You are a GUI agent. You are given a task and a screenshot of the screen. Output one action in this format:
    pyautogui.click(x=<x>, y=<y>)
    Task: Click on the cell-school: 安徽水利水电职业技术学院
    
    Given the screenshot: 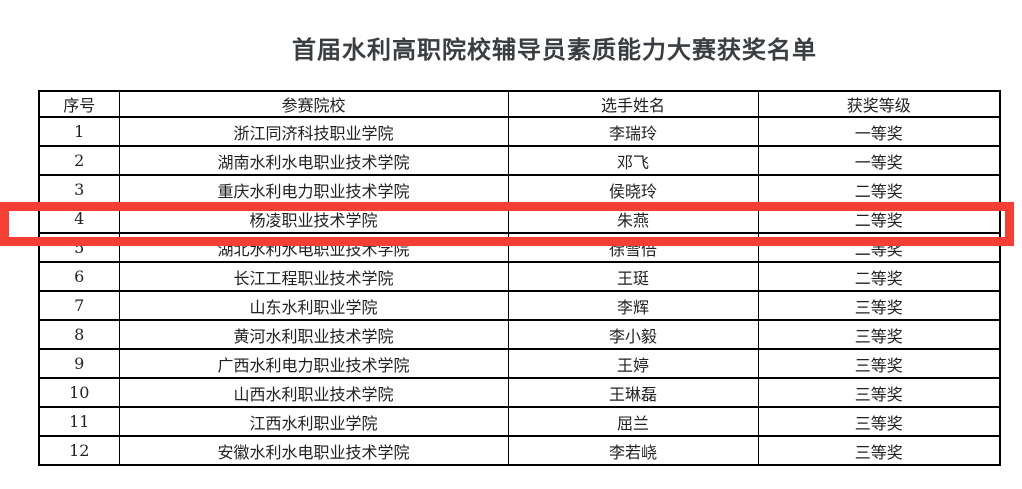 What is the action you would take?
    pyautogui.click(x=313, y=450)
    